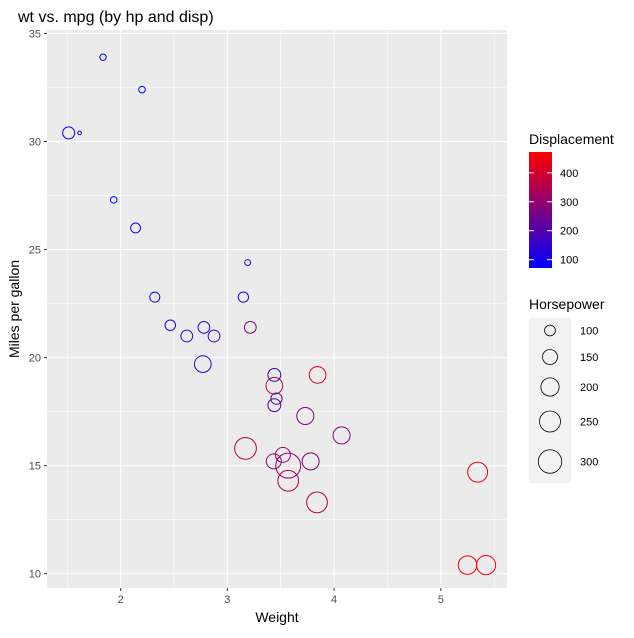 This screenshot has height=638, width=634. I want to click on x-tick-label: 4, so click(334, 600).